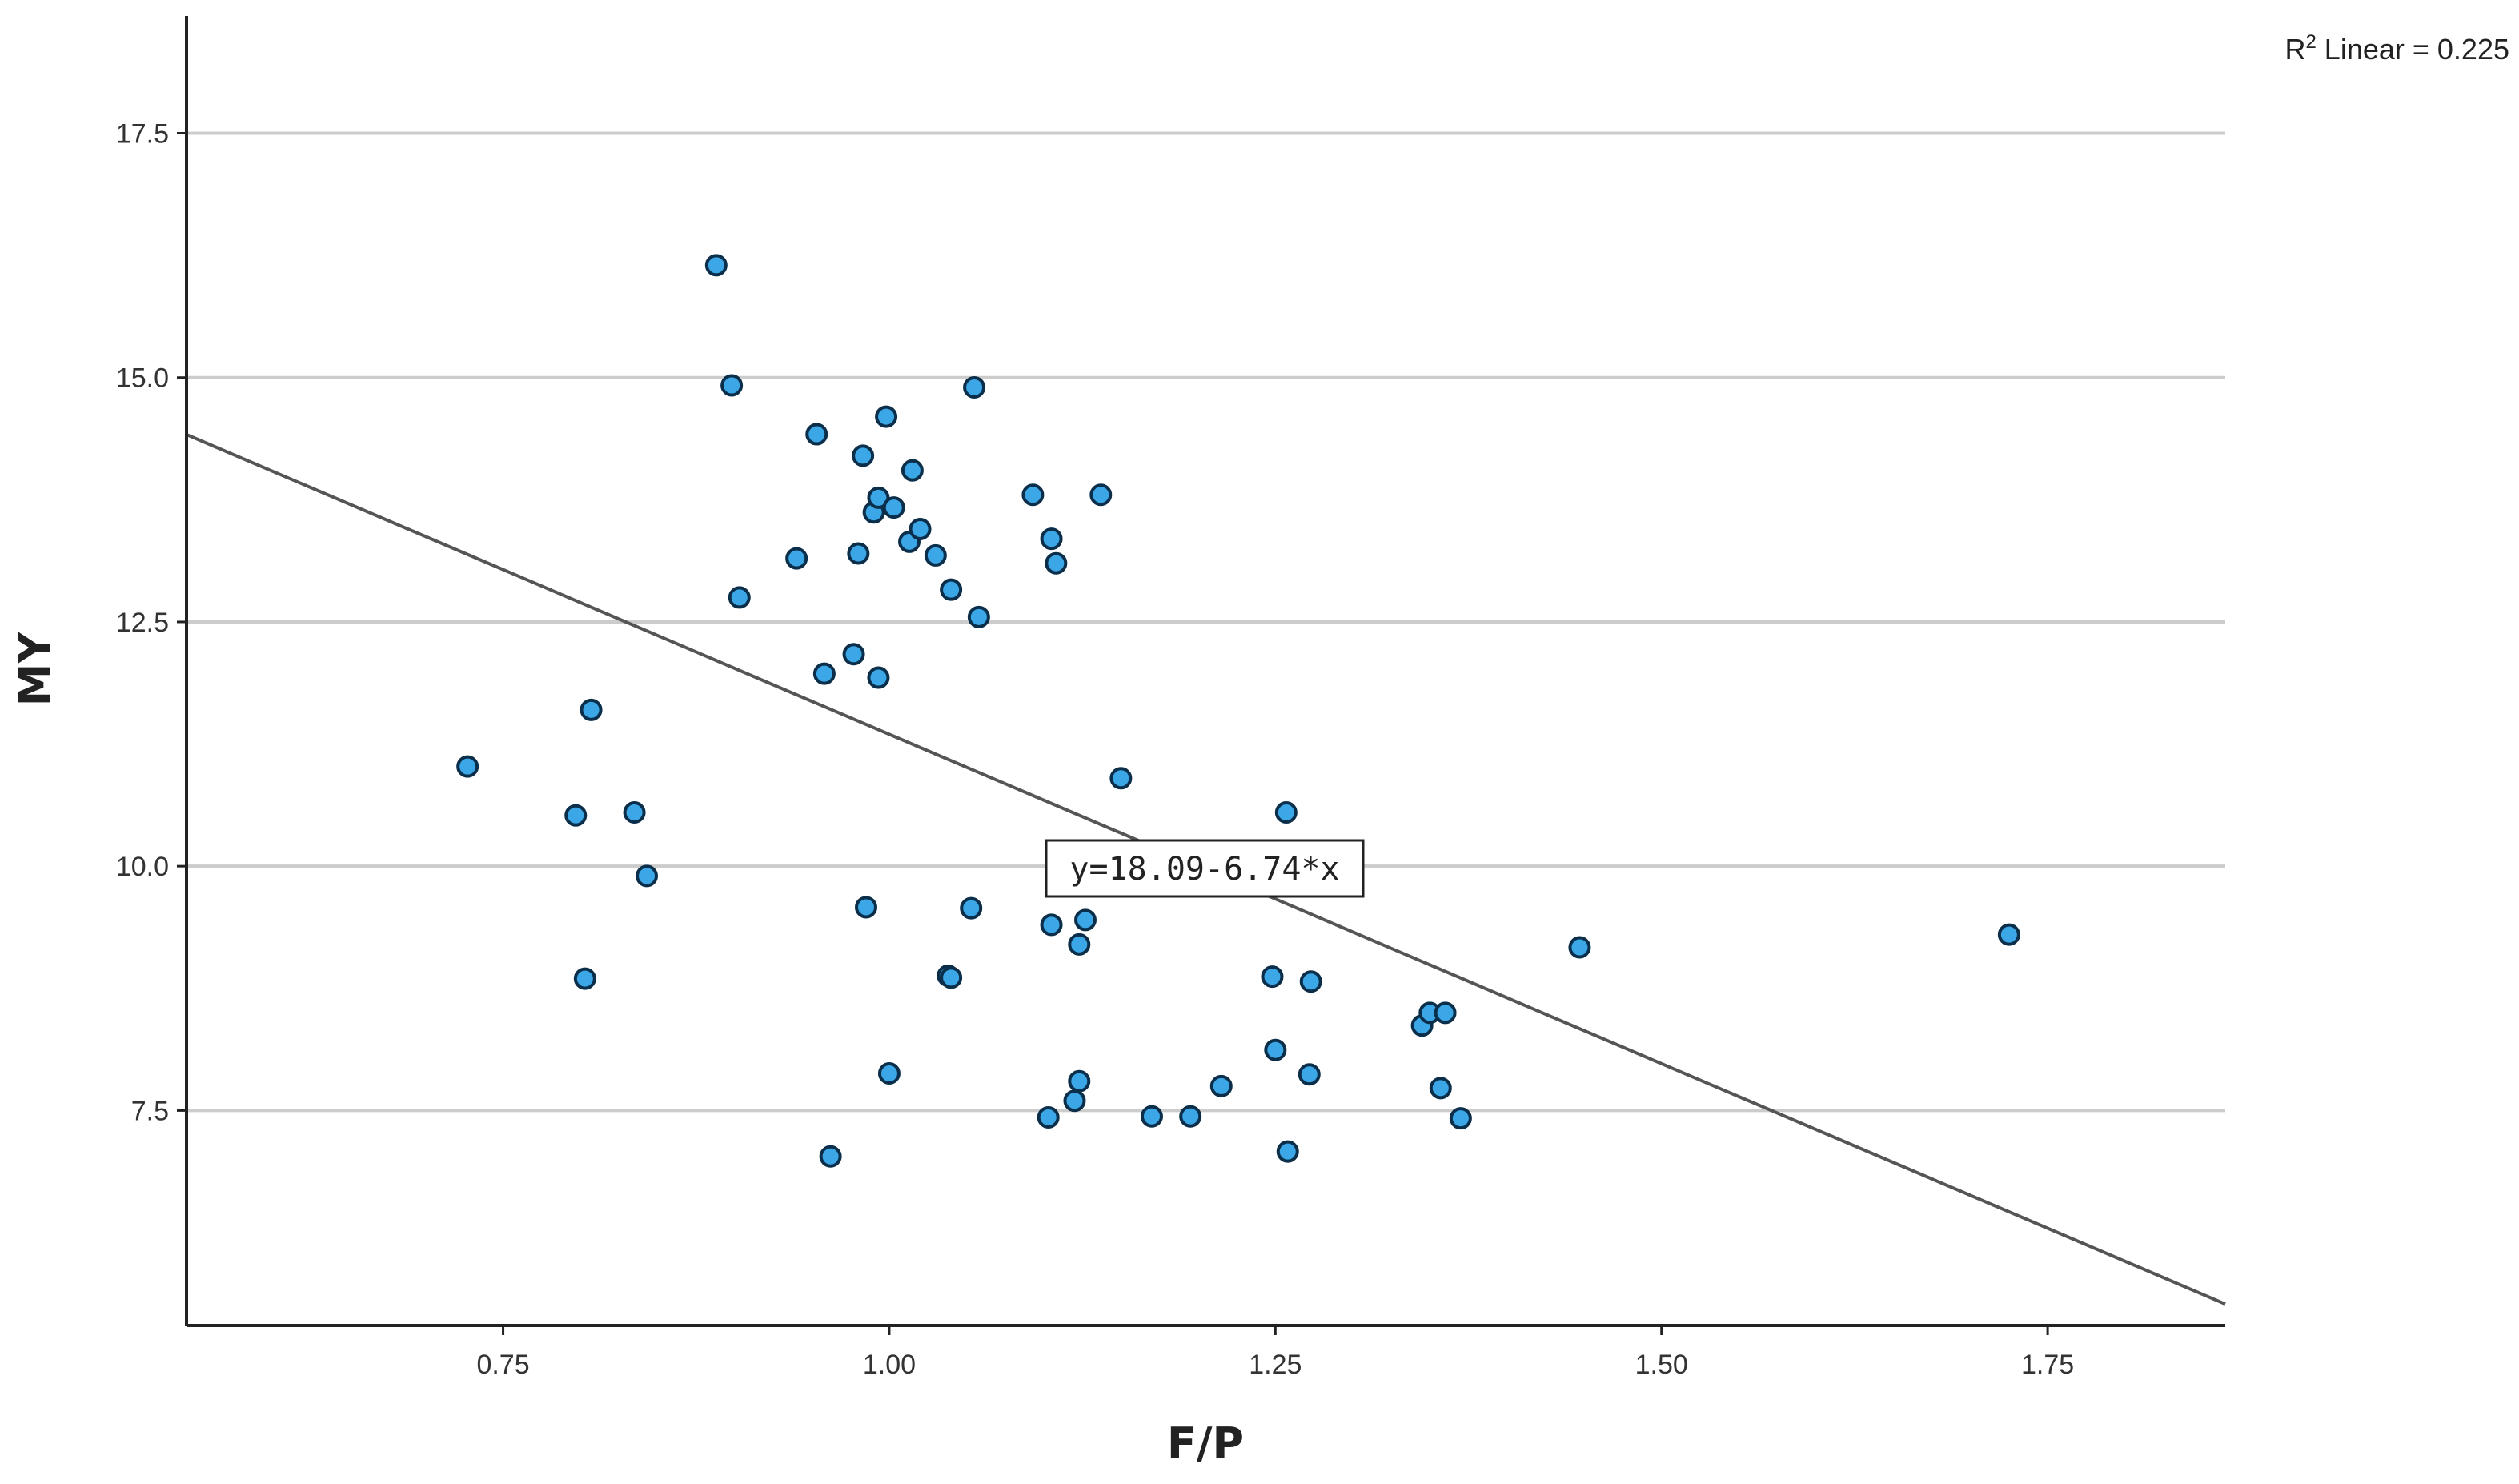 This screenshot has width=2519, height=1484. What do you see at coordinates (1205, 1443) in the screenshot?
I see `x-axis-title: F/P` at bounding box center [1205, 1443].